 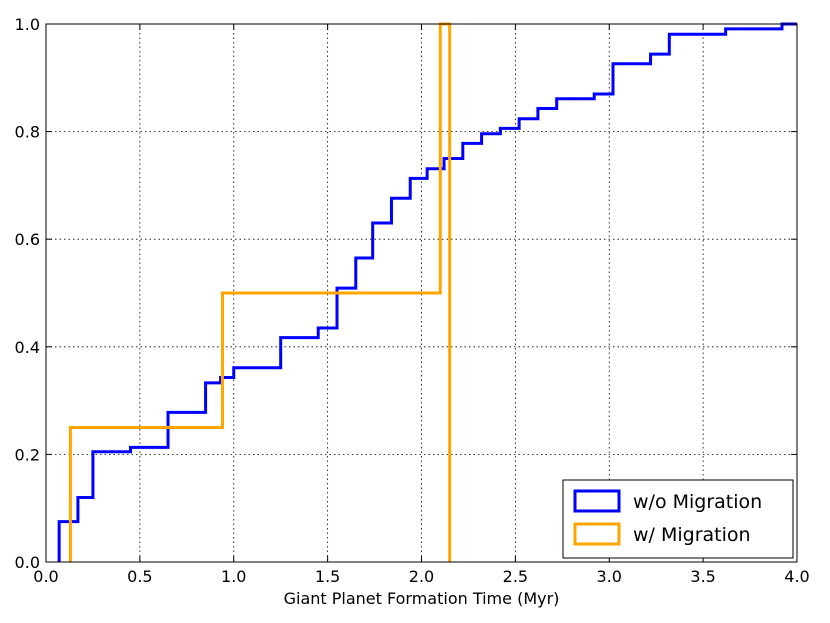 I want to click on x-tick-label: 4.0, so click(x=796, y=576).